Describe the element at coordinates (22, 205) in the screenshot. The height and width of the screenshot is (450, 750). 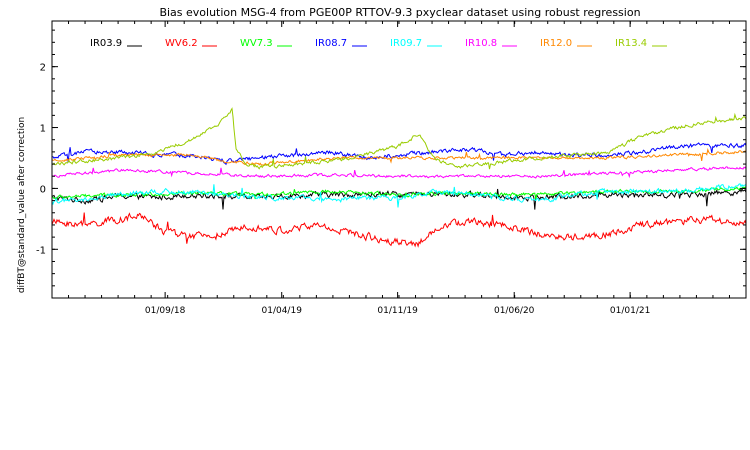
I see `y-axis-label: diffBT@standard_value after correction` at that location.